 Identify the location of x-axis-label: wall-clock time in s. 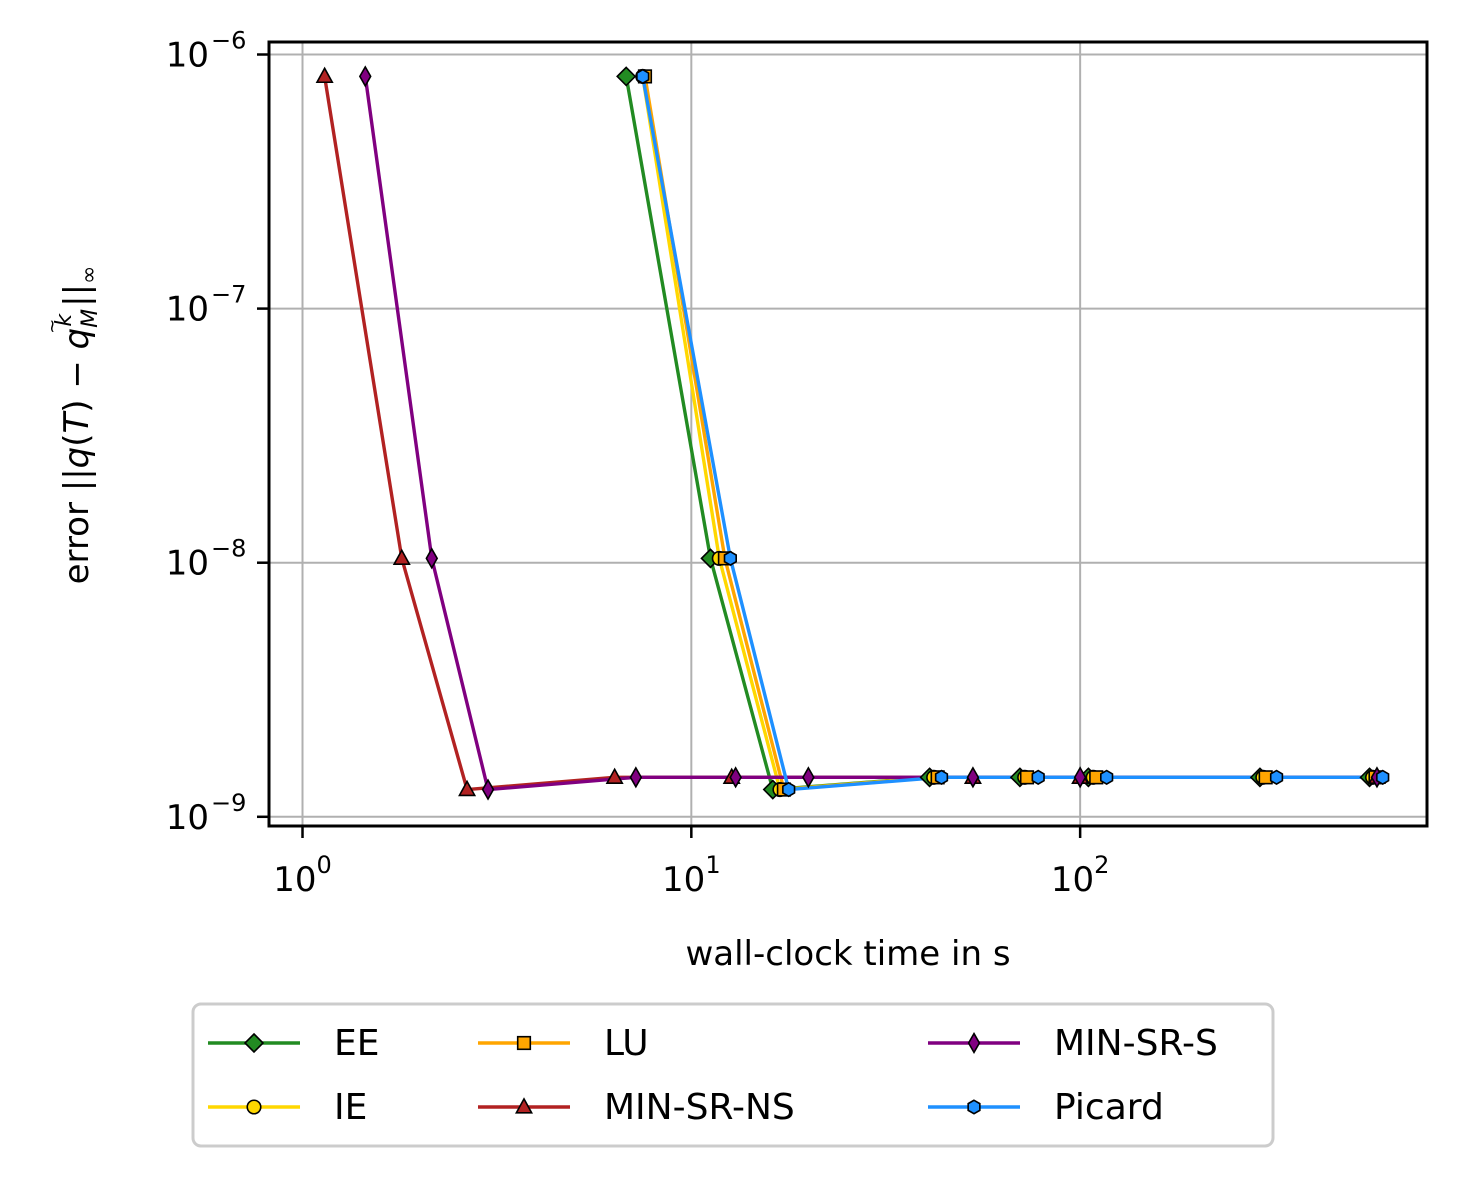
(847, 954).